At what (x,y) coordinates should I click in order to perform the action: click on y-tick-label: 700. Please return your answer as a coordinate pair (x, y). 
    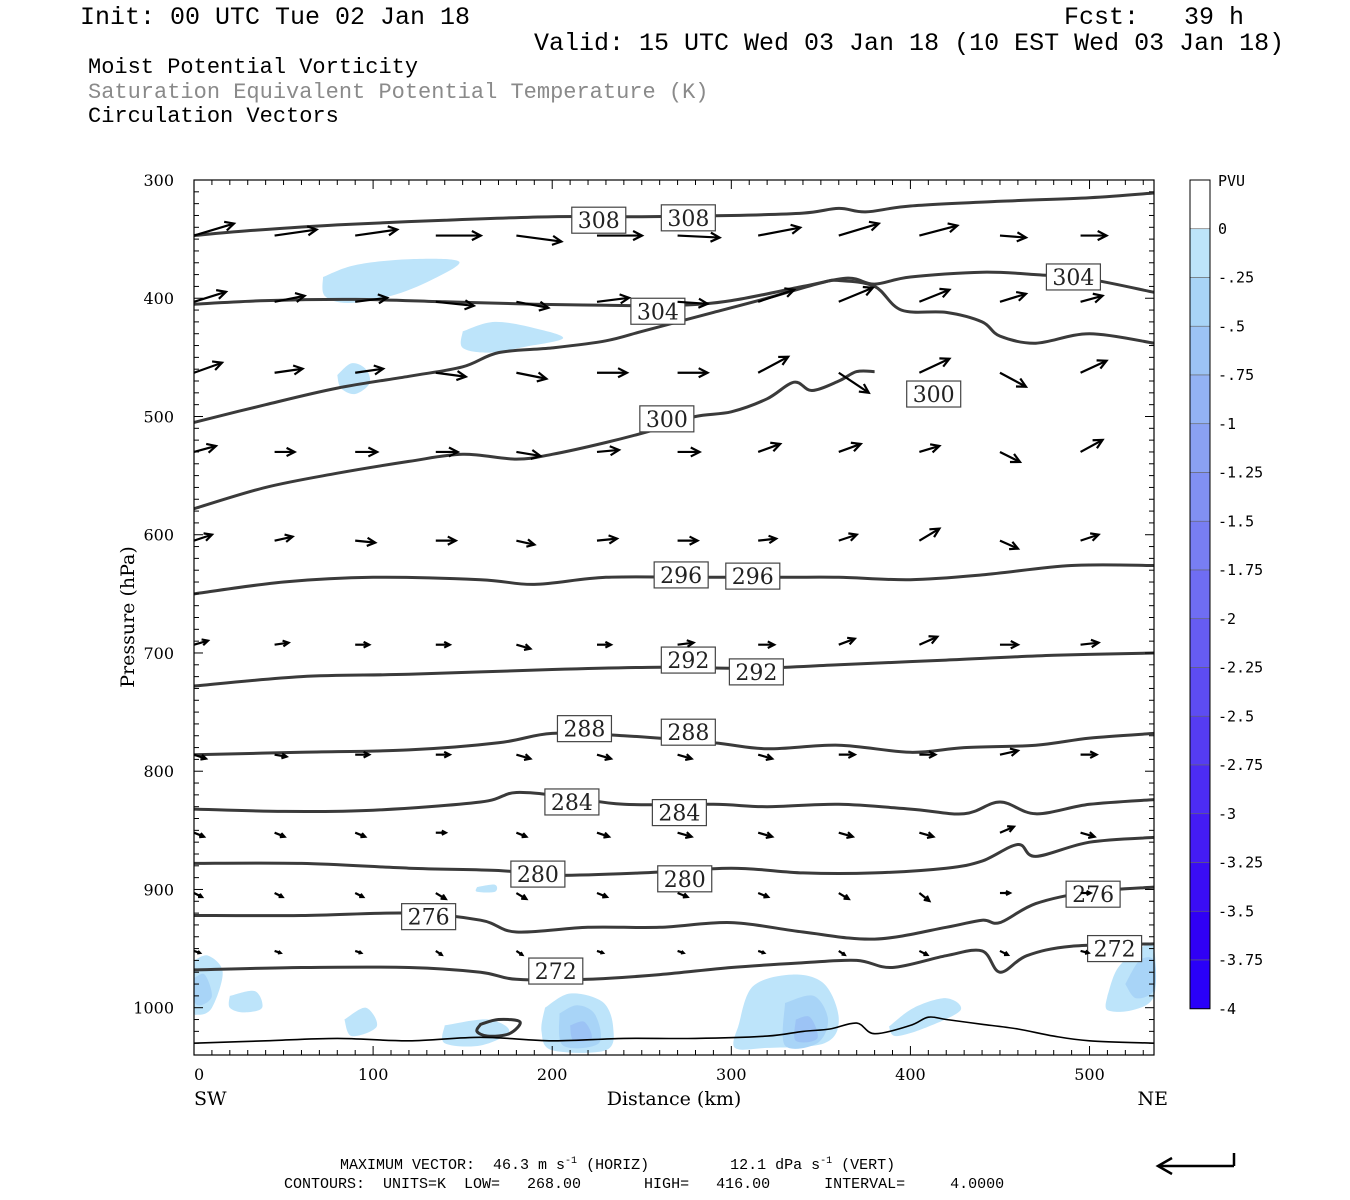
    Looking at the image, I should click on (158, 653).